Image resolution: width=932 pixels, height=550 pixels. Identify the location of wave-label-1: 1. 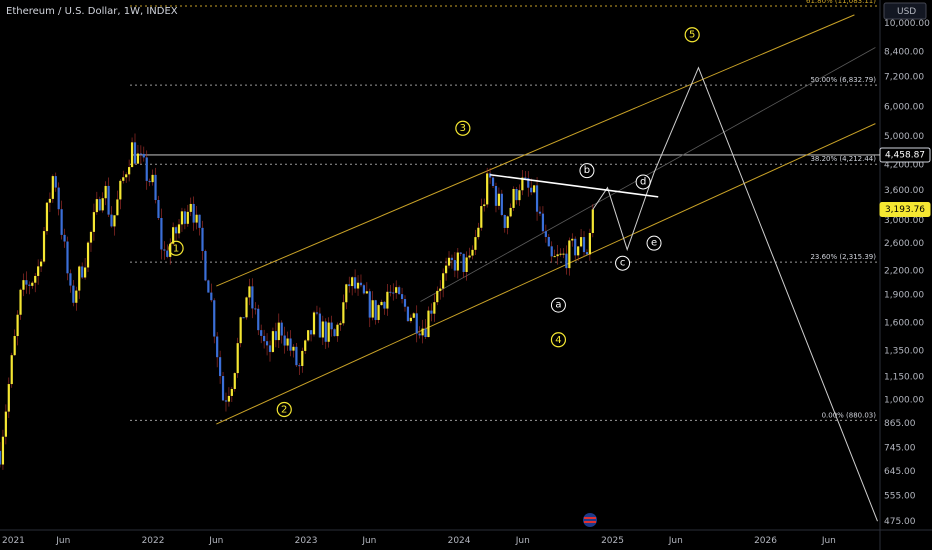
(176, 248).